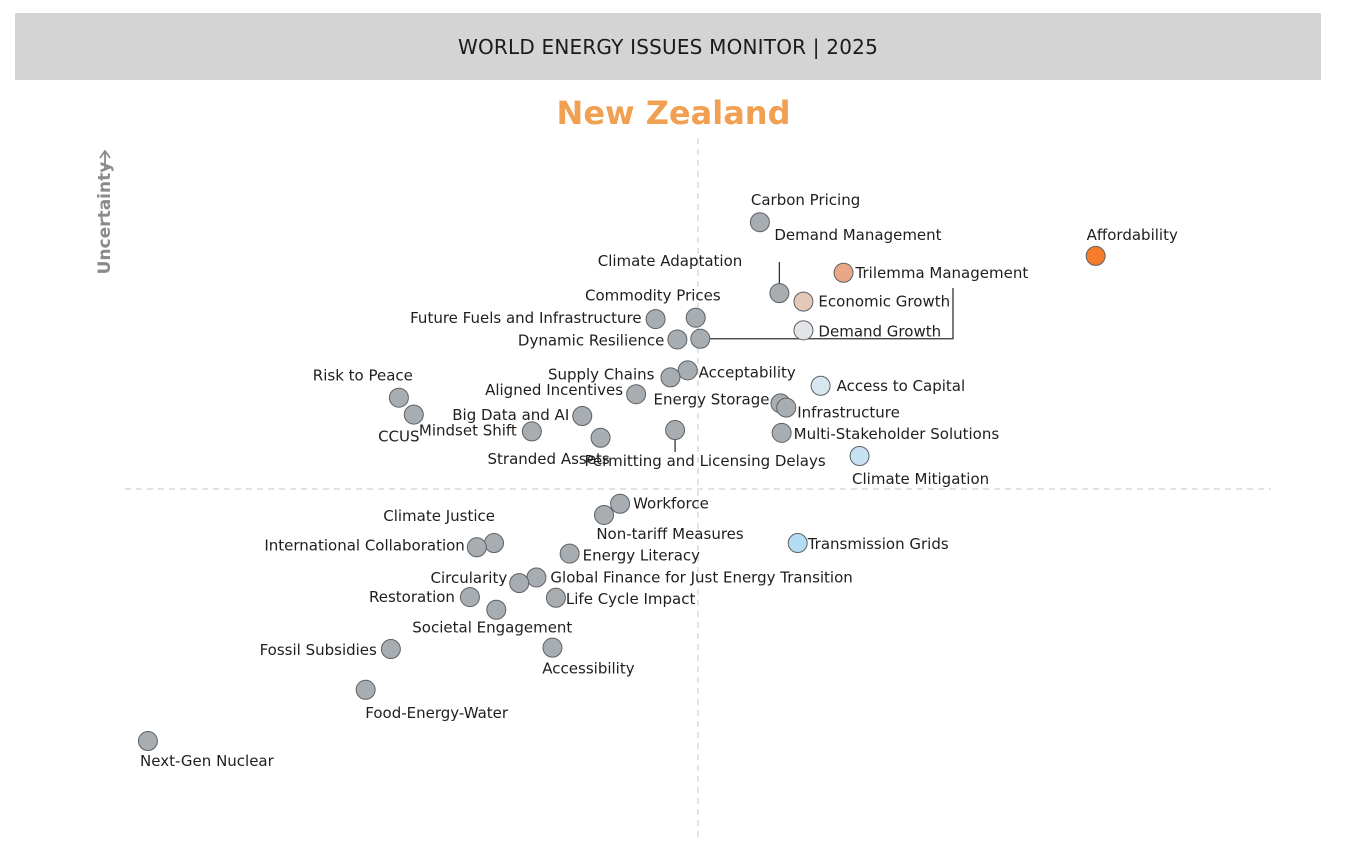  Describe the element at coordinates (797, 543) in the screenshot. I see `point-transmission-grids` at that location.